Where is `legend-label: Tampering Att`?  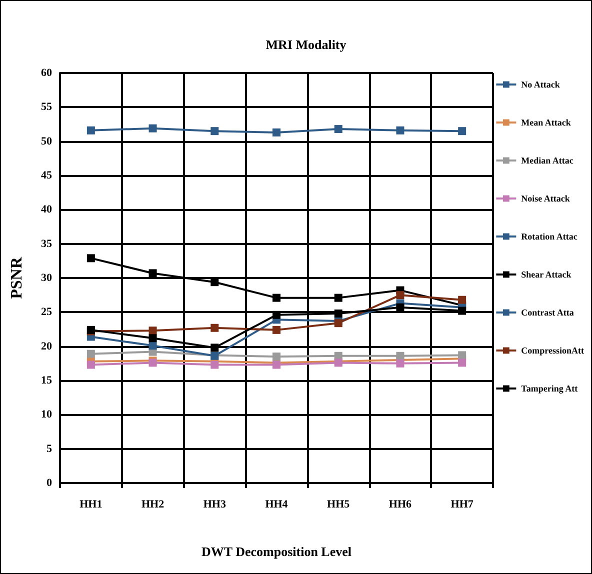 legend-label: Tampering Att is located at coordinates (549, 389).